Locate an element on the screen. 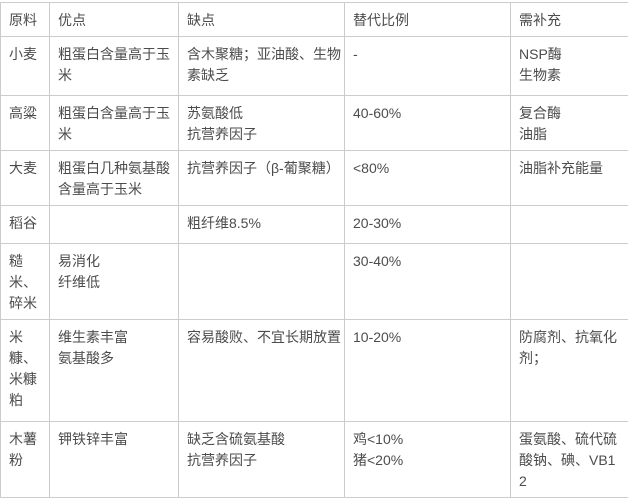  table-cell: - is located at coordinates (428, 66).